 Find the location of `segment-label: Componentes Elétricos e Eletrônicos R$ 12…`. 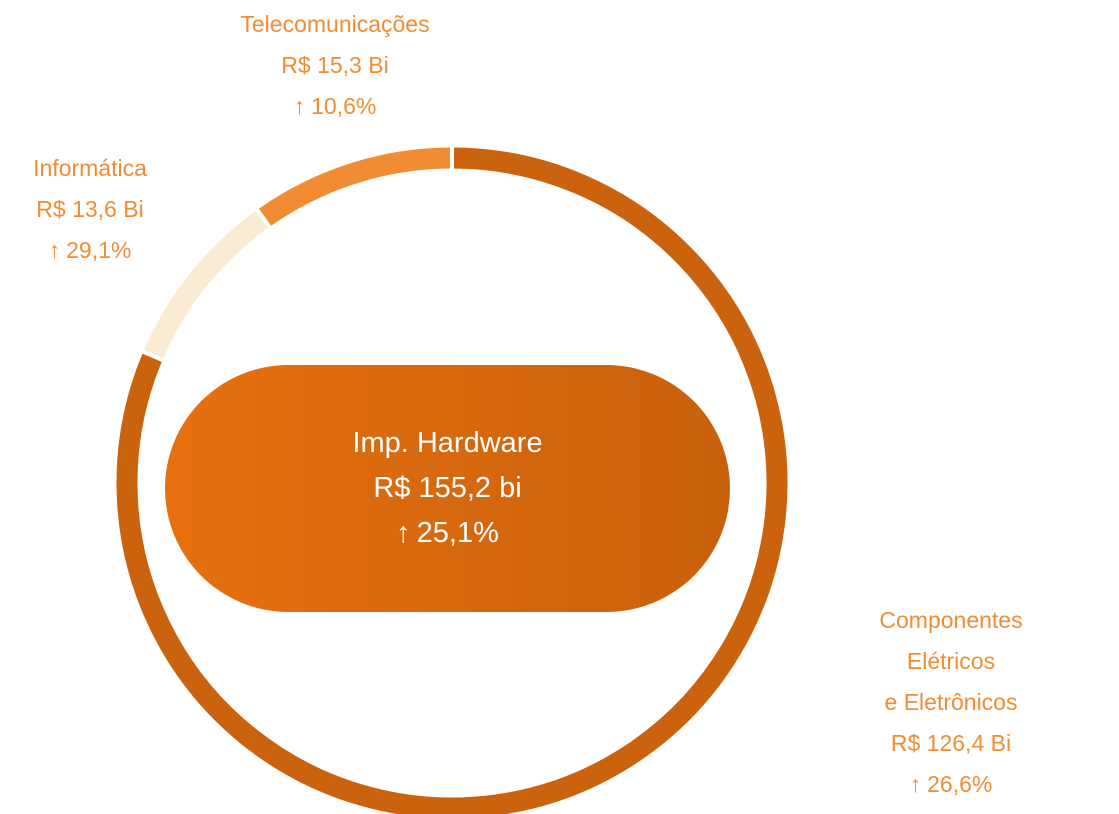

segment-label: Componentes Elétricos e Eletrônicos R$ 12… is located at coordinates (951, 702).